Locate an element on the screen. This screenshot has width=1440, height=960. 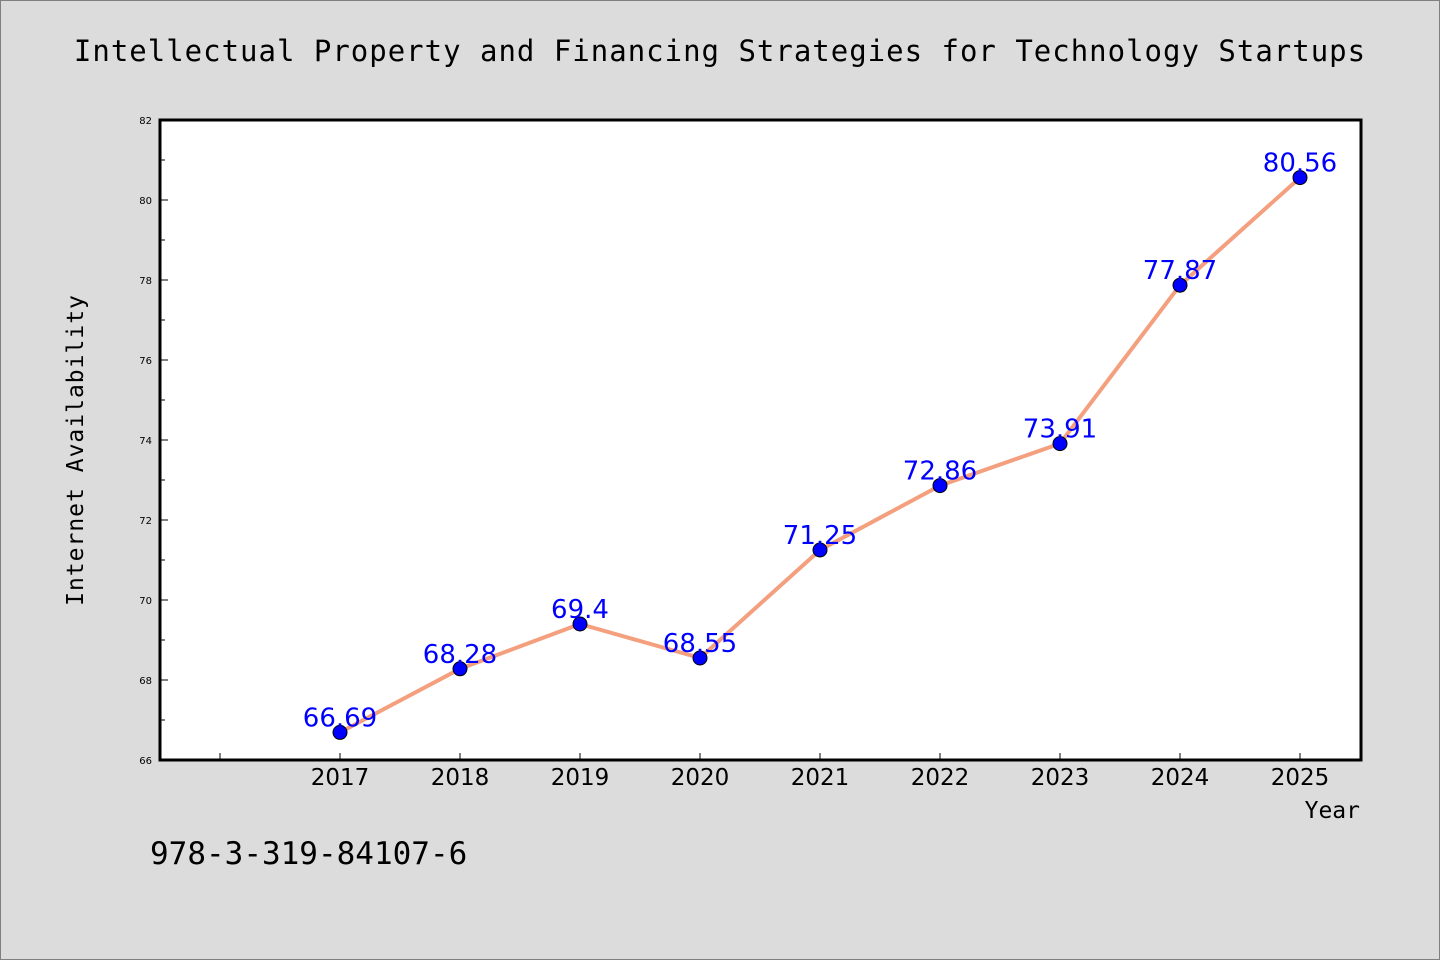
data-label: 77.87 is located at coordinates (1180, 271).